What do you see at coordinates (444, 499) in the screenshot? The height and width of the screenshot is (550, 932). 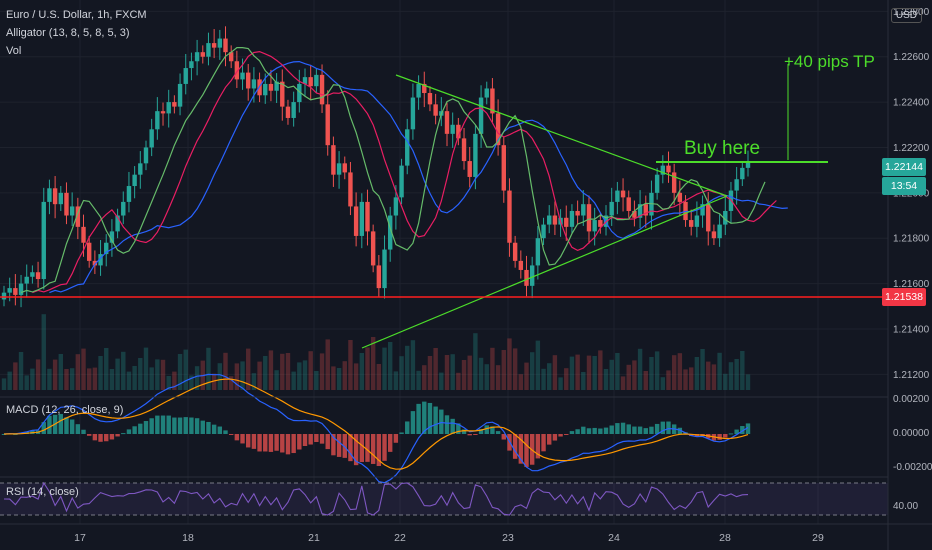 I see `rsi-band` at bounding box center [444, 499].